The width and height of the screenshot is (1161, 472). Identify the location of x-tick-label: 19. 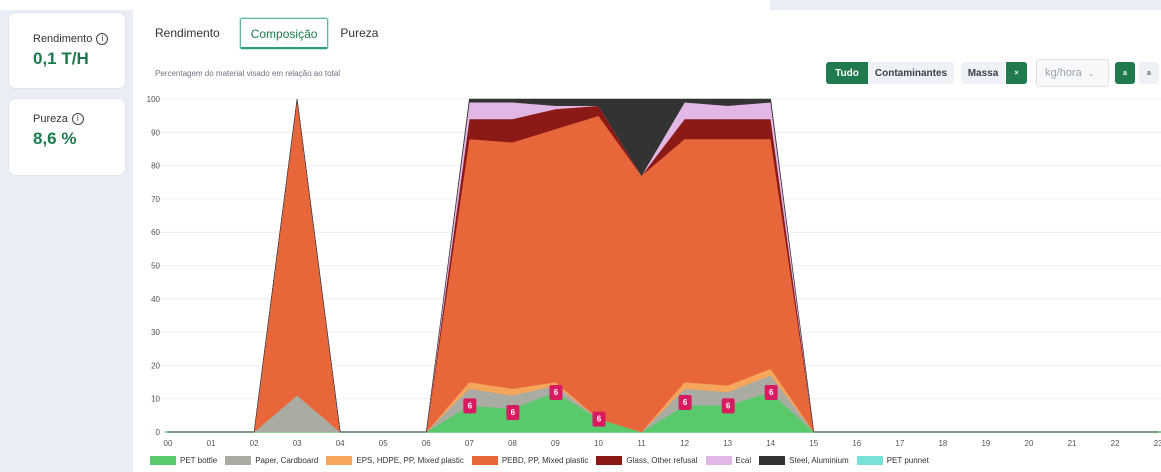
(985, 443).